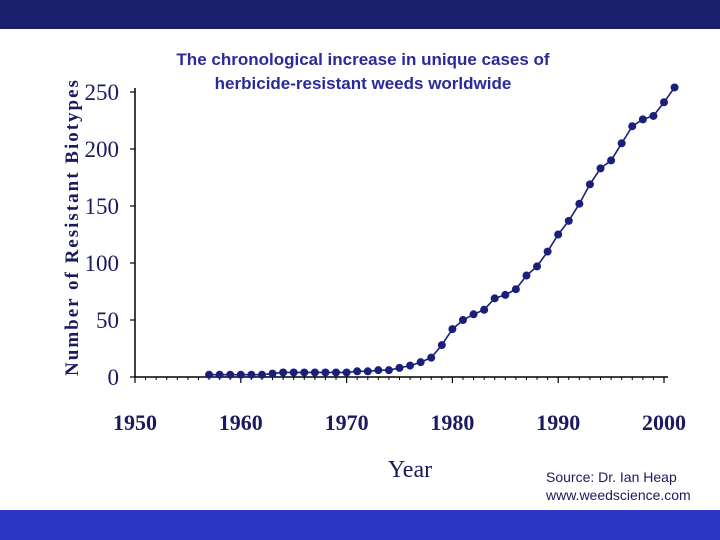 The image size is (720, 540). I want to click on x-tick-label: 1960, so click(241, 422).